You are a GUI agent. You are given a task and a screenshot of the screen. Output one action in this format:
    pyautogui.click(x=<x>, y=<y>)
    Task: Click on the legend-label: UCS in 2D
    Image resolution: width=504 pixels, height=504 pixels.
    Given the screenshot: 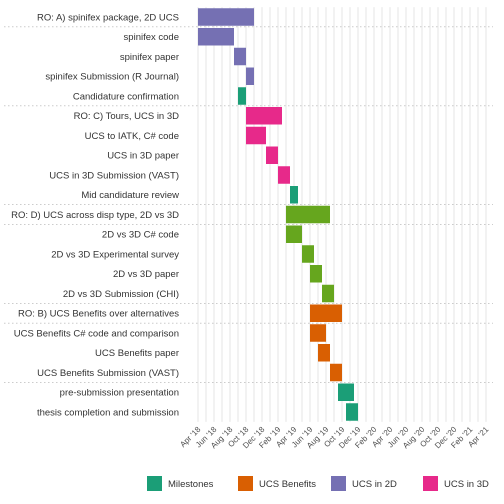 What is the action you would take?
    pyautogui.click(x=374, y=484)
    